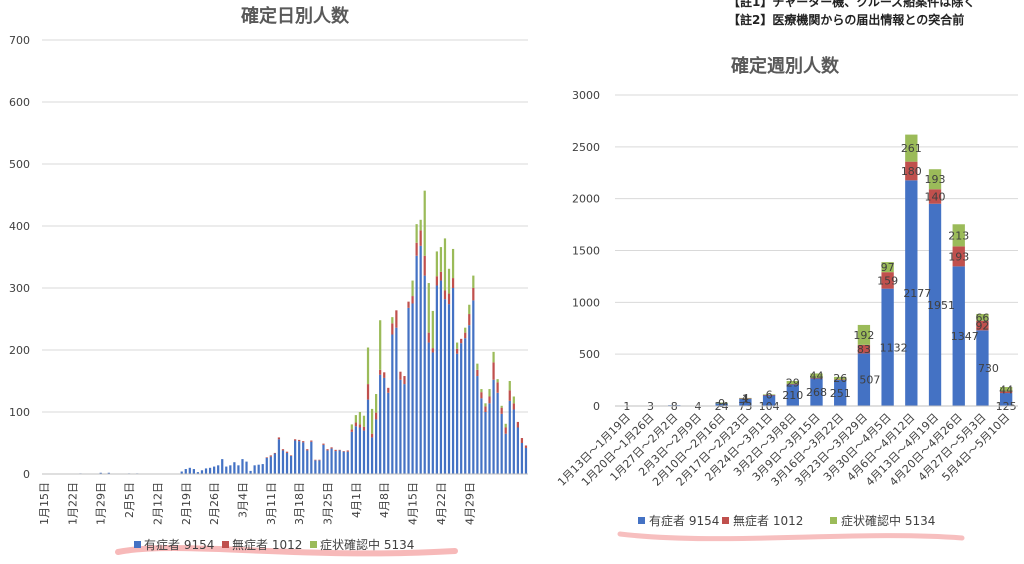 The image size is (1024, 564). What do you see at coordinates (785, 66) in the screenshot?
I see `weekly-chart-title: 確定週別人数` at bounding box center [785, 66].